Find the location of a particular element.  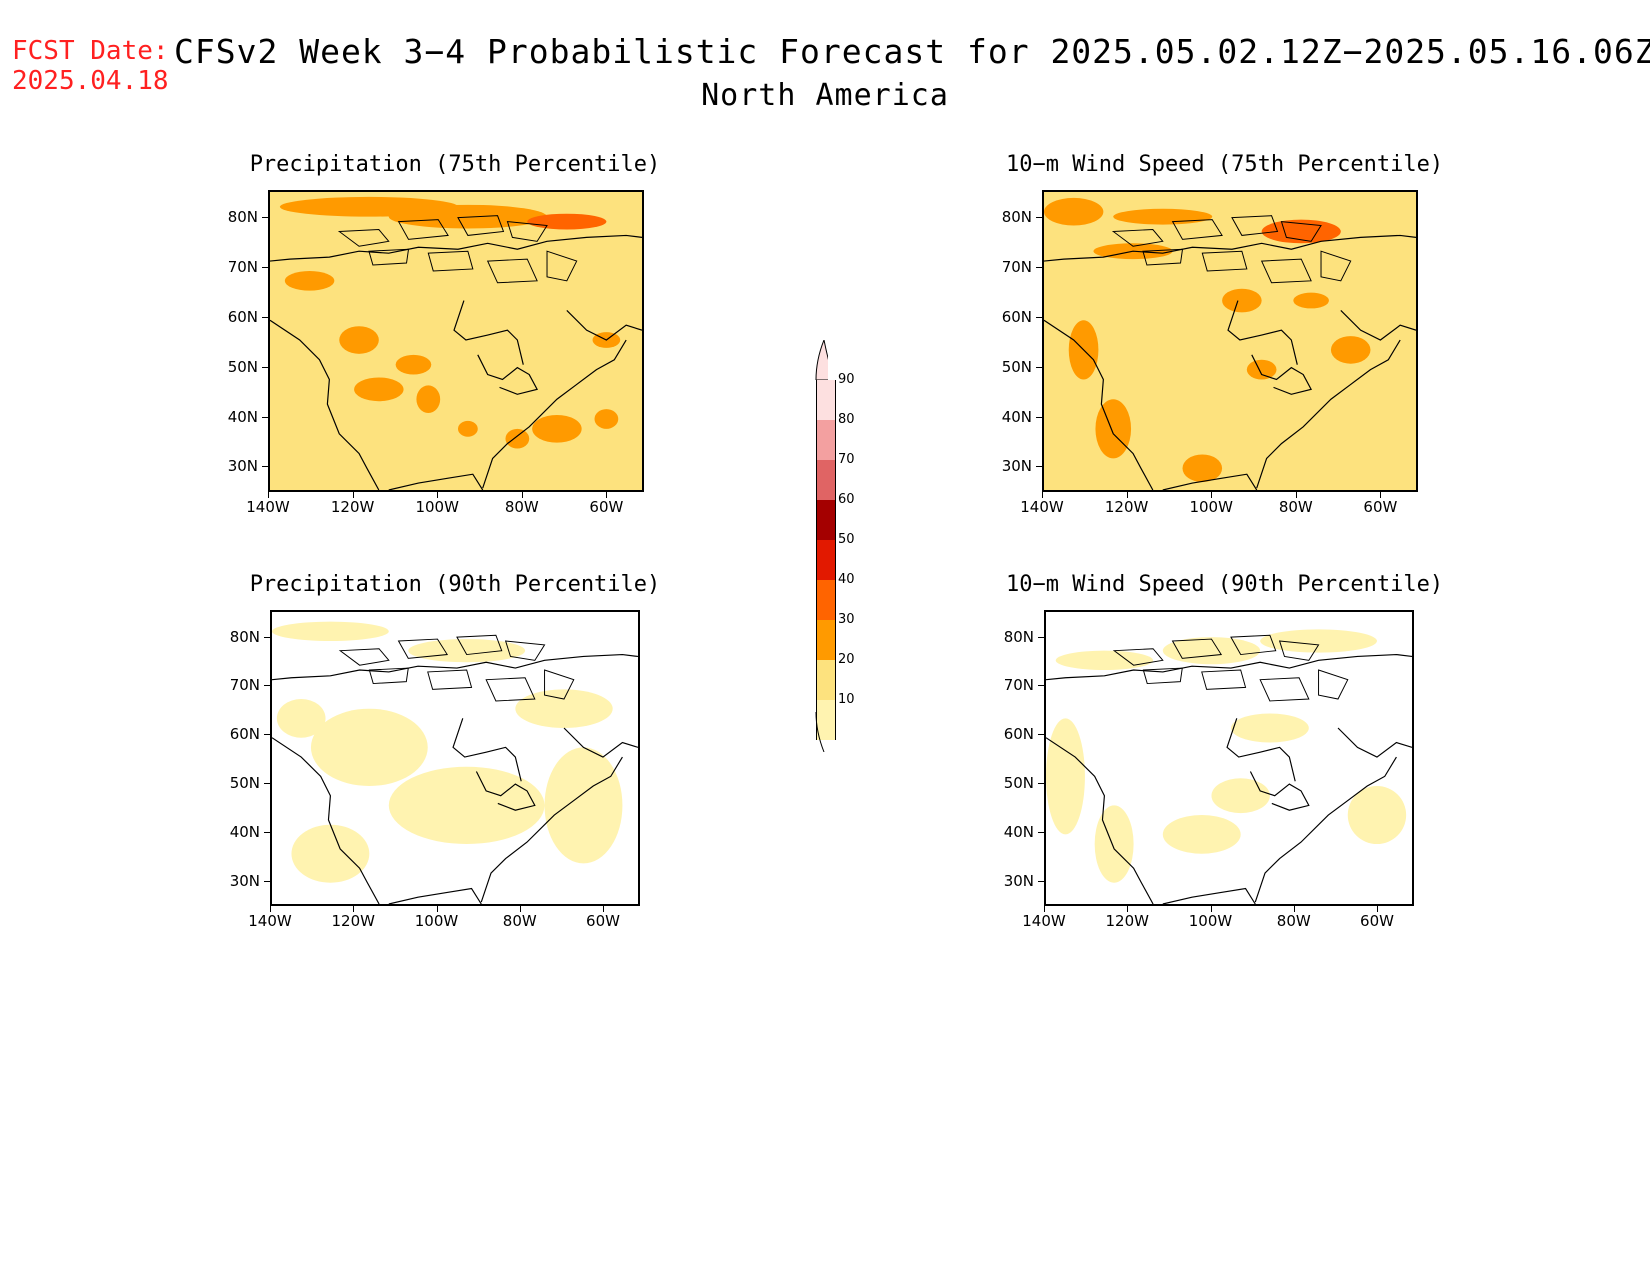

panel-title-precip-75: Precipitation (75th Percentile) is located at coordinates (455, 164).